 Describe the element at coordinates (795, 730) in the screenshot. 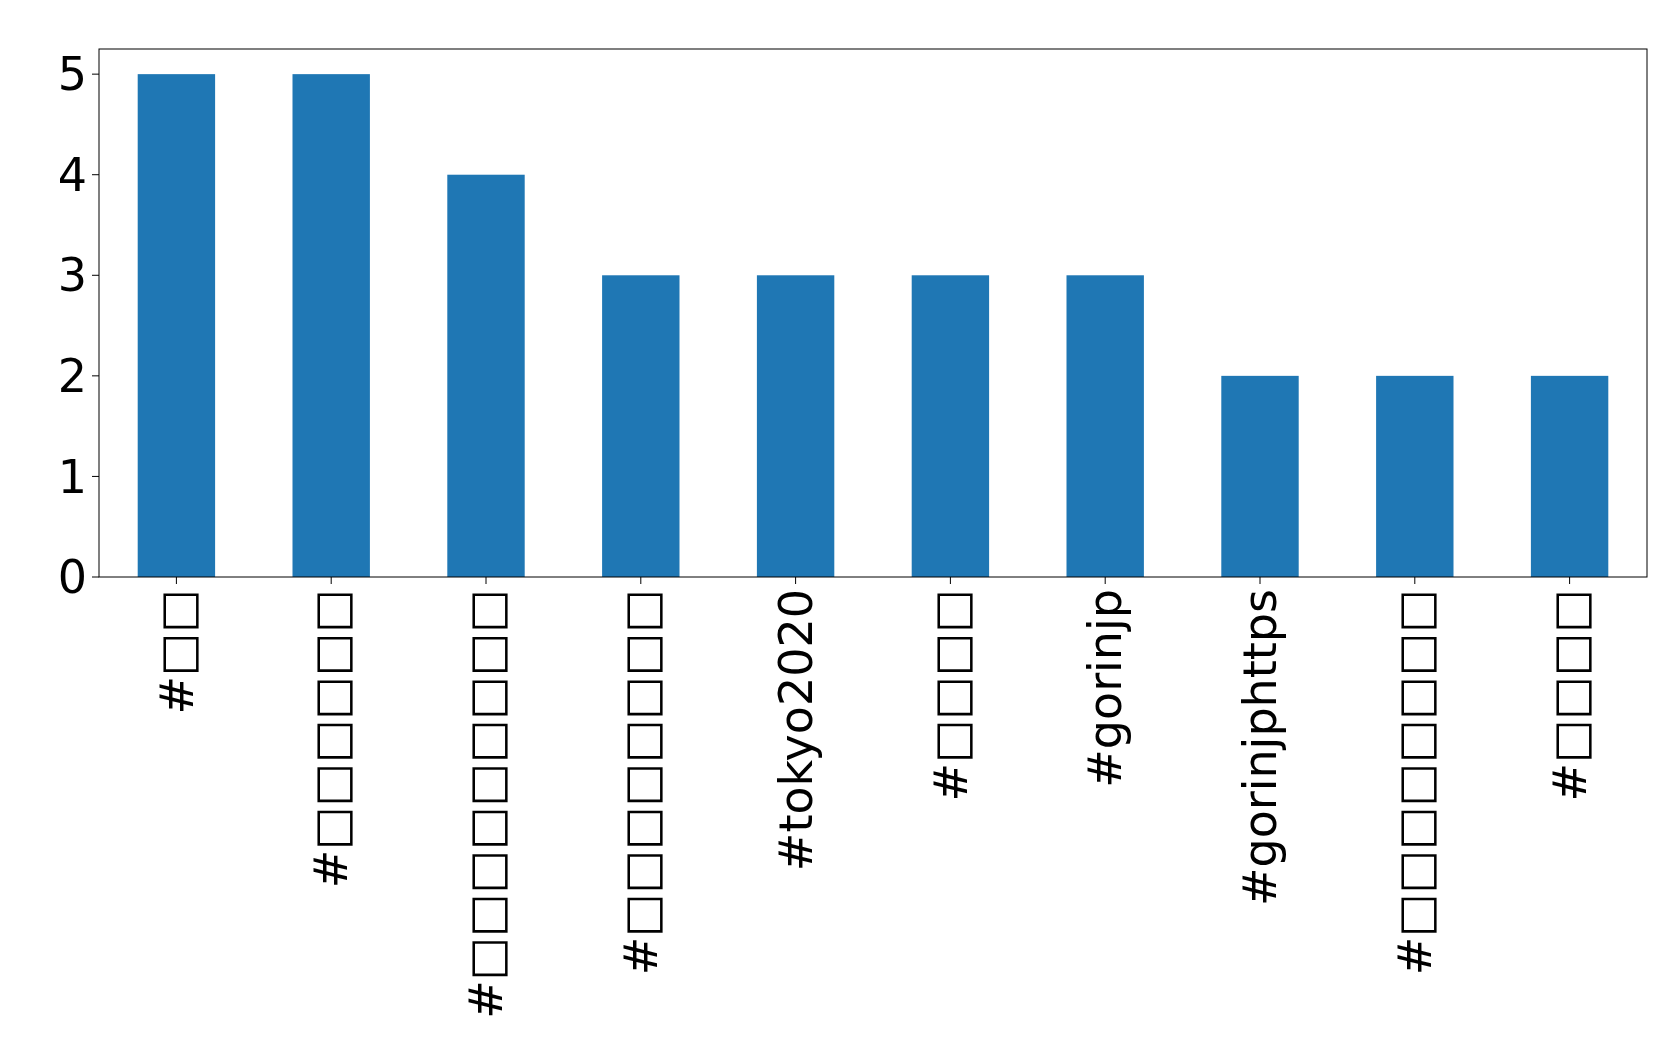

I see `x-tick-label: #tokyo2020` at that location.